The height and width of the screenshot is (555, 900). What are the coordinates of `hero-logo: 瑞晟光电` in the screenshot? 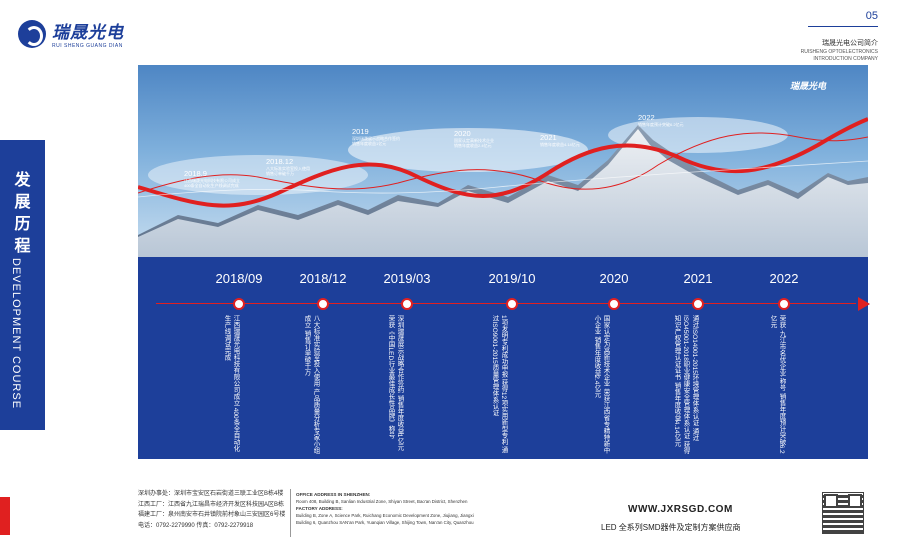 It's located at (808, 86).